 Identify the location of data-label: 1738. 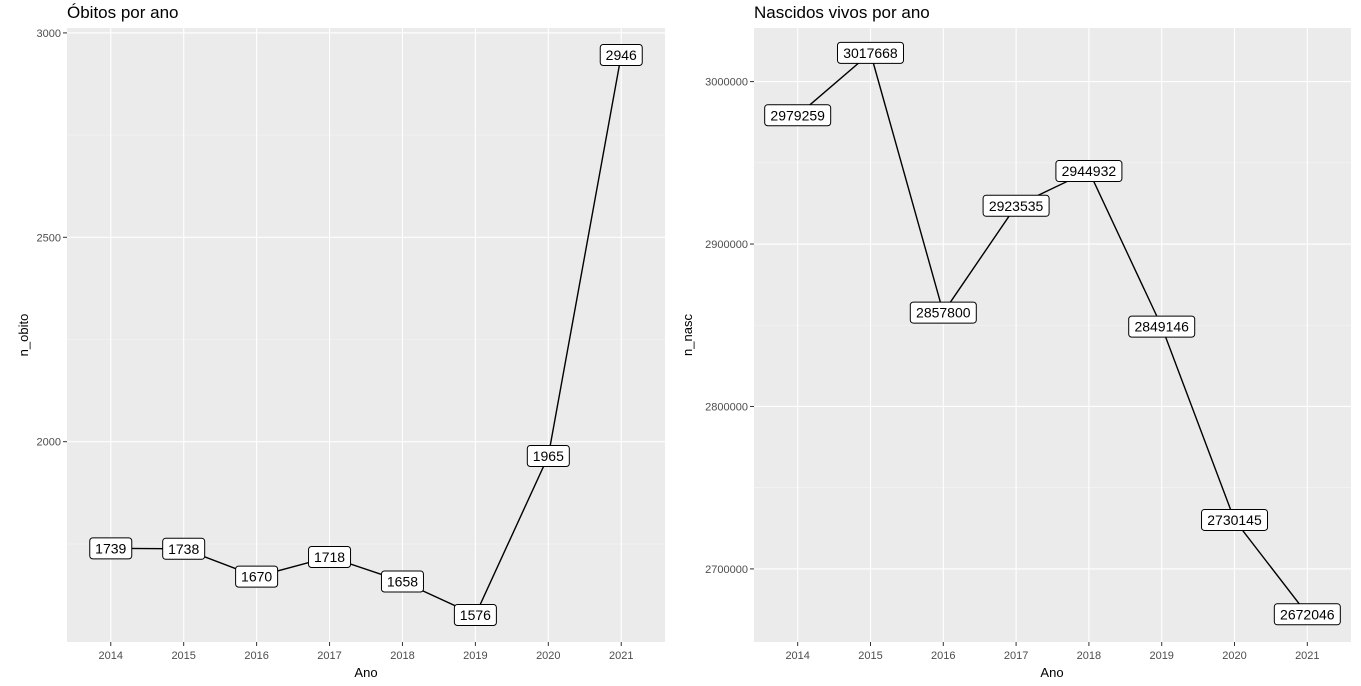
(184, 548).